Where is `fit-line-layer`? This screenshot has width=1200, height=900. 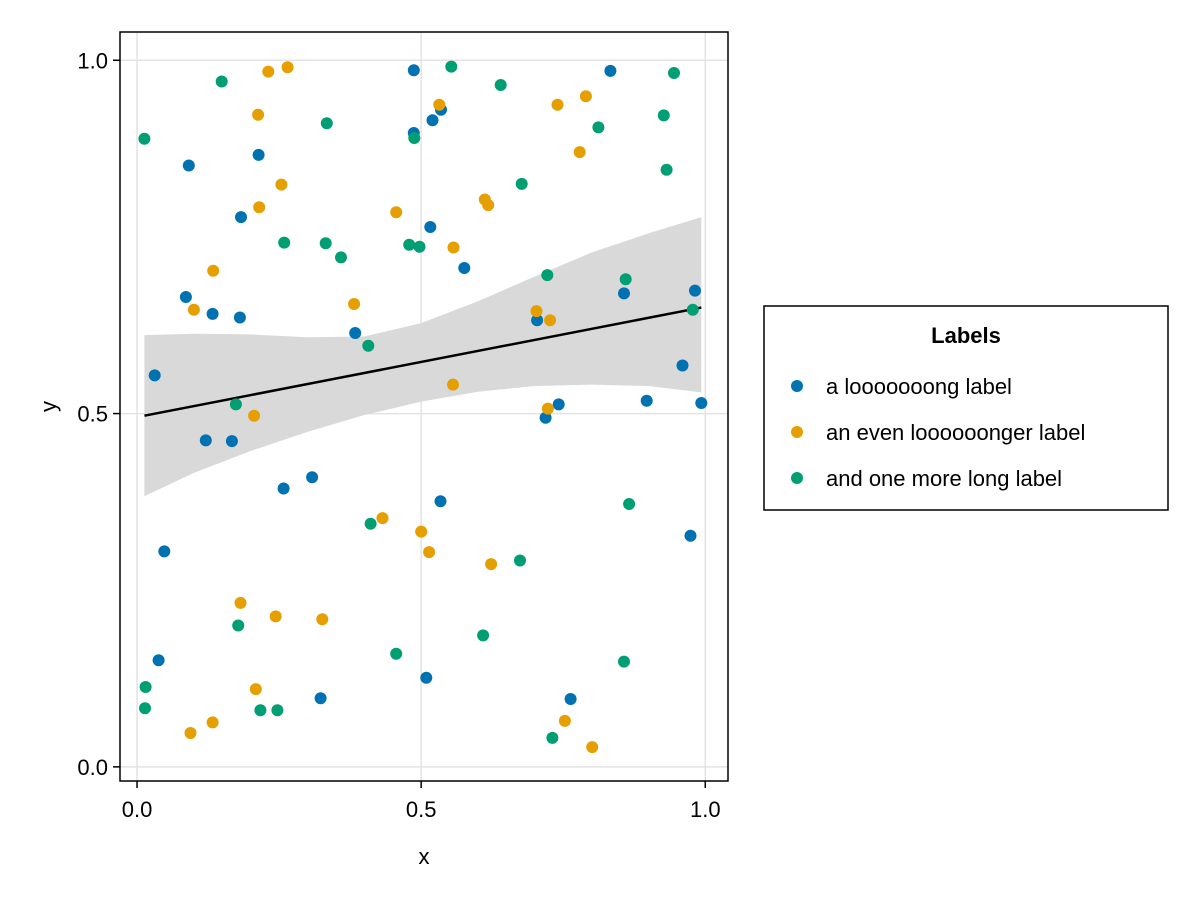 fit-line-layer is located at coordinates (423, 361).